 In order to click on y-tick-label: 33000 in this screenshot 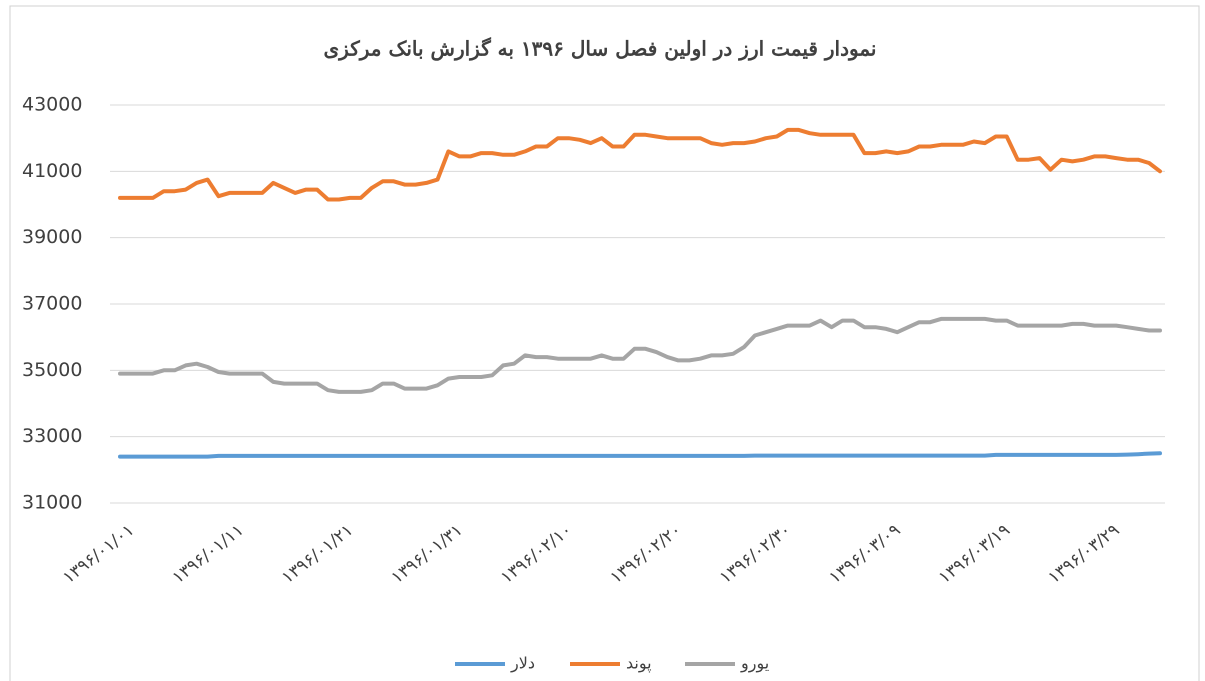, I will do `click(52, 436)`.